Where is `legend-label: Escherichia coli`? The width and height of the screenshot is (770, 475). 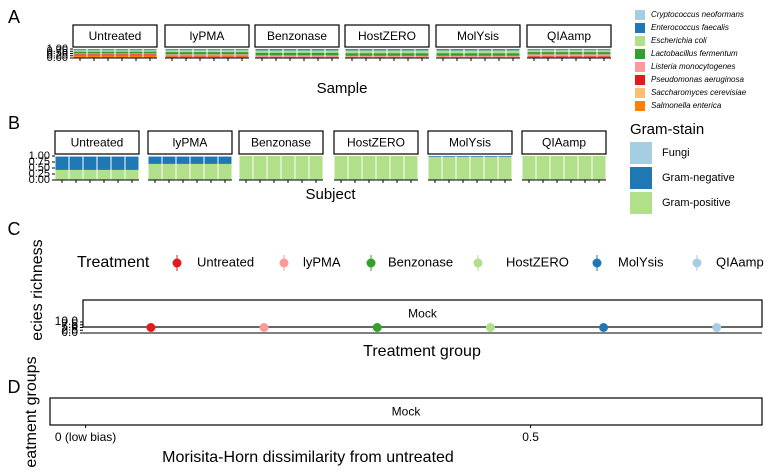
legend-label: Escherichia coli is located at coordinates (679, 40).